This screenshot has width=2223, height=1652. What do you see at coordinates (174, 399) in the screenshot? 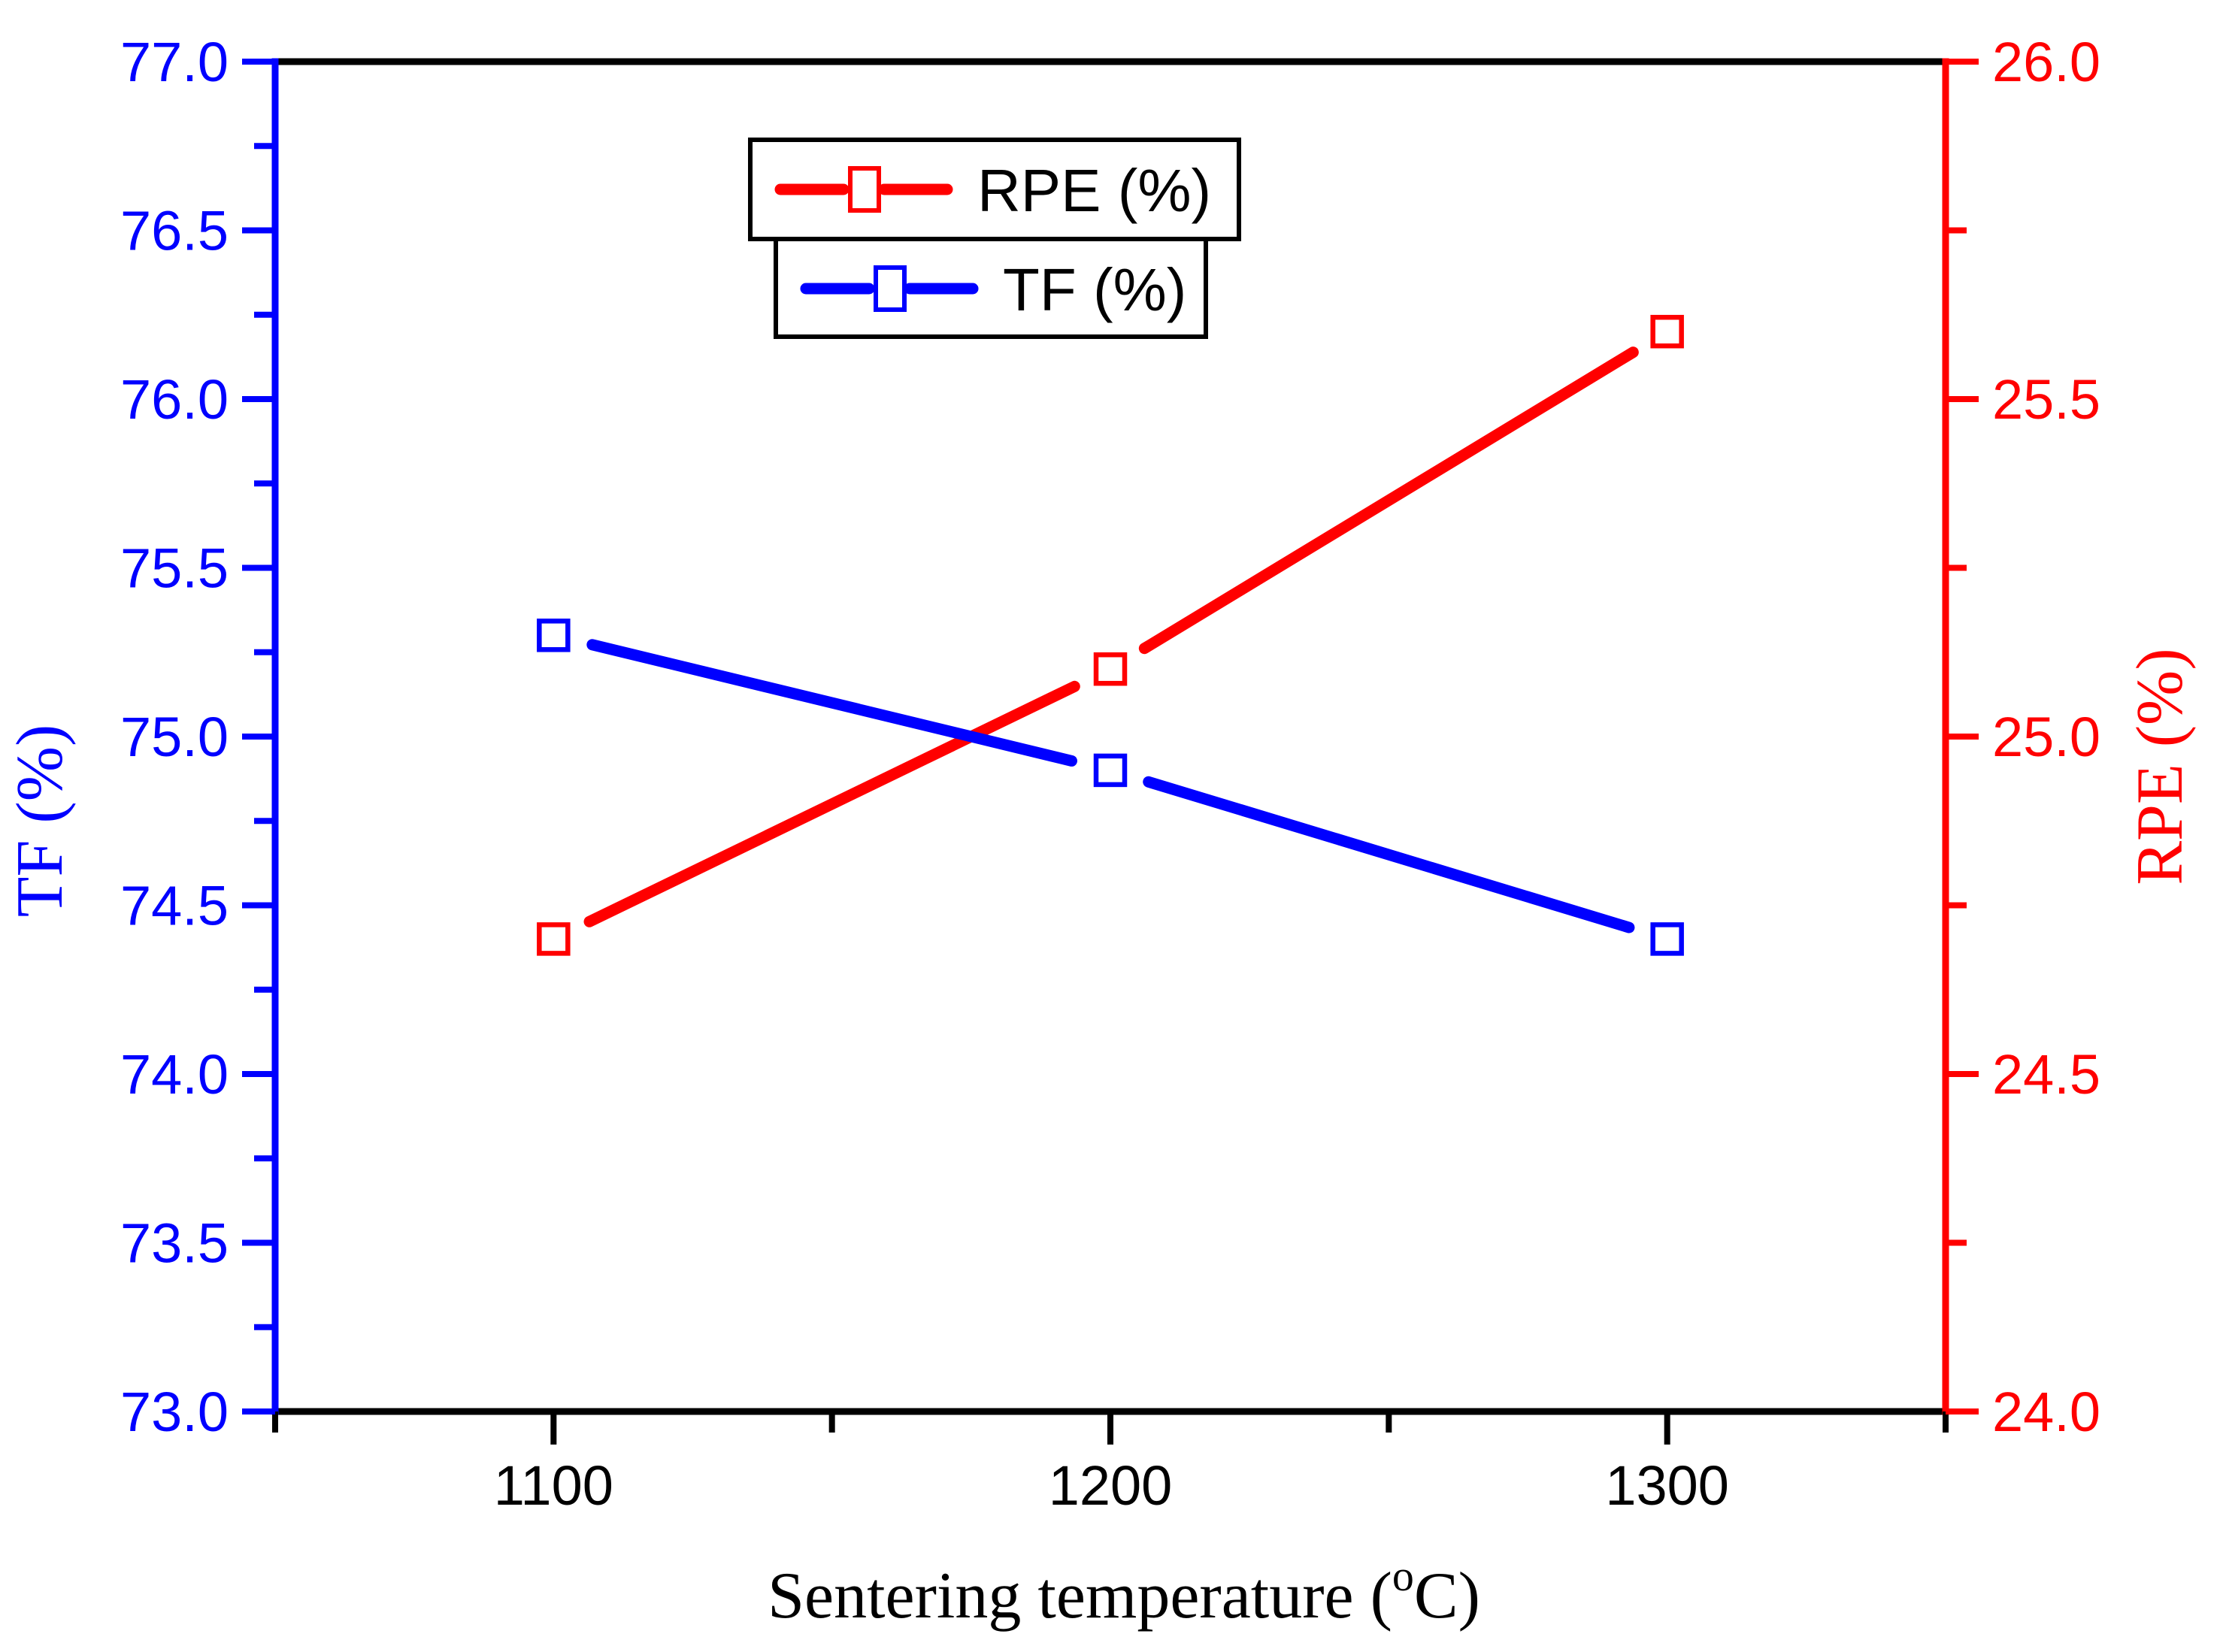
I see `left-tick-label: 76.0` at bounding box center [174, 399].